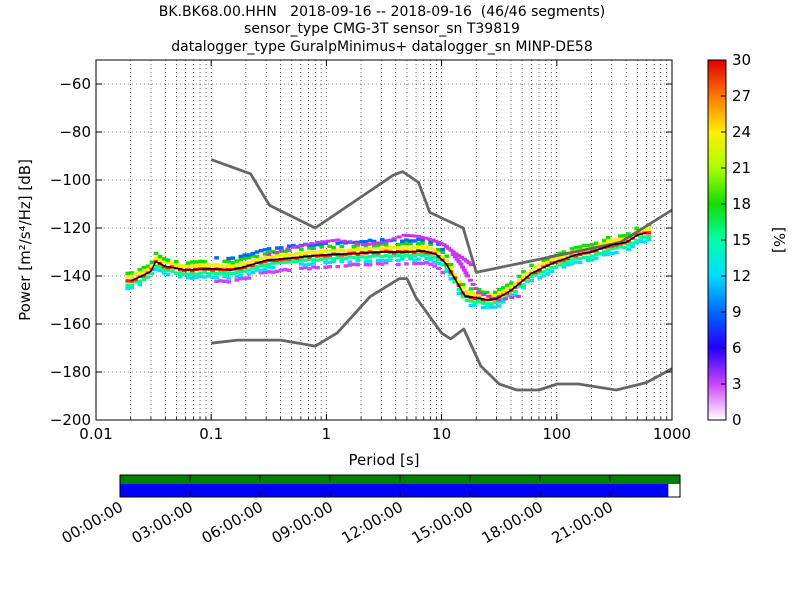  I want to click on x-tick-label: 1, so click(327, 434).